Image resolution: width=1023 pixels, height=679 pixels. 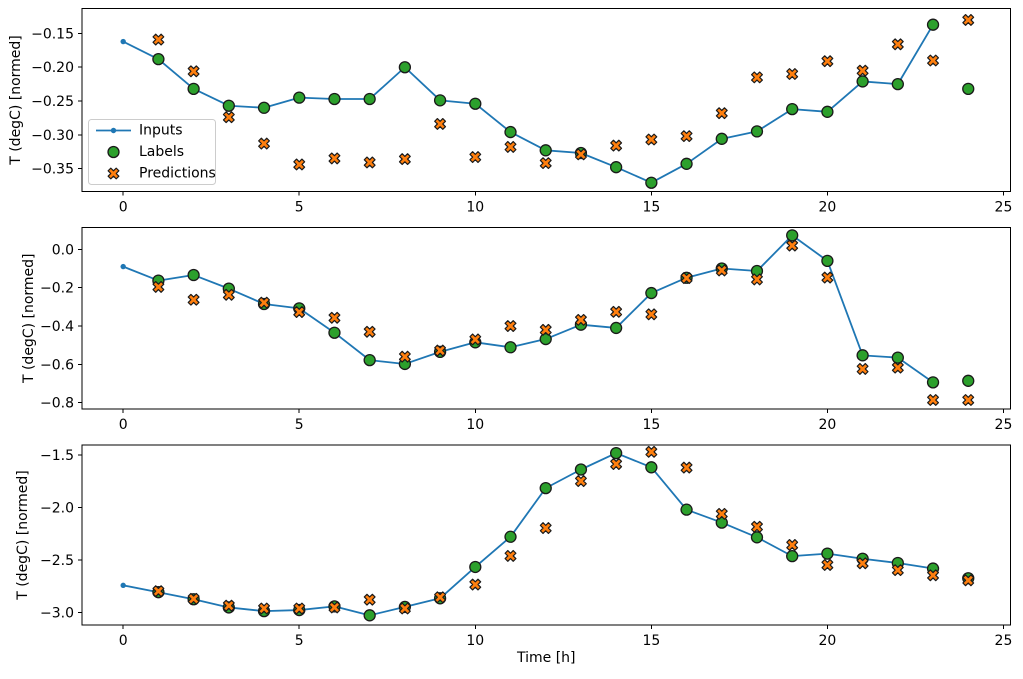 I want to click on y-tick-label: −1.5, so click(x=57, y=456).